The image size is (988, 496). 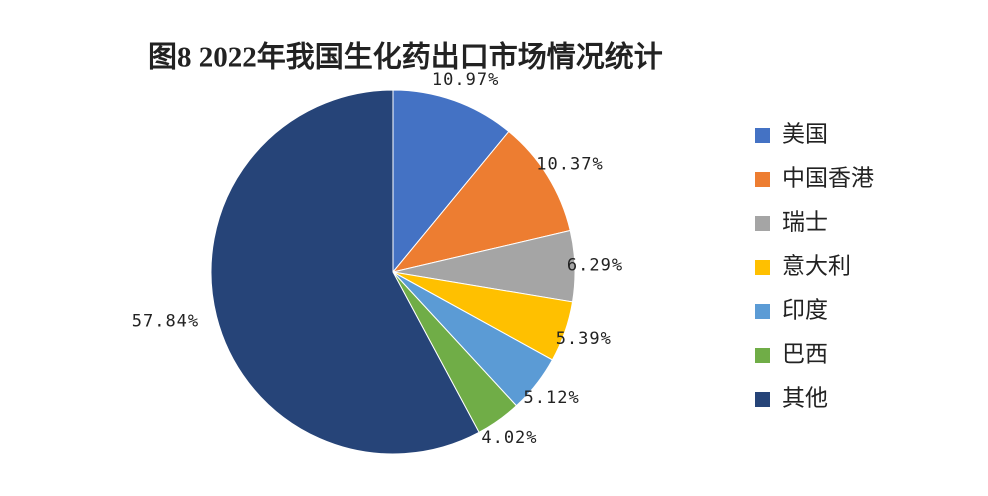 I want to click on legend-label: 中国香港, so click(x=828, y=177).